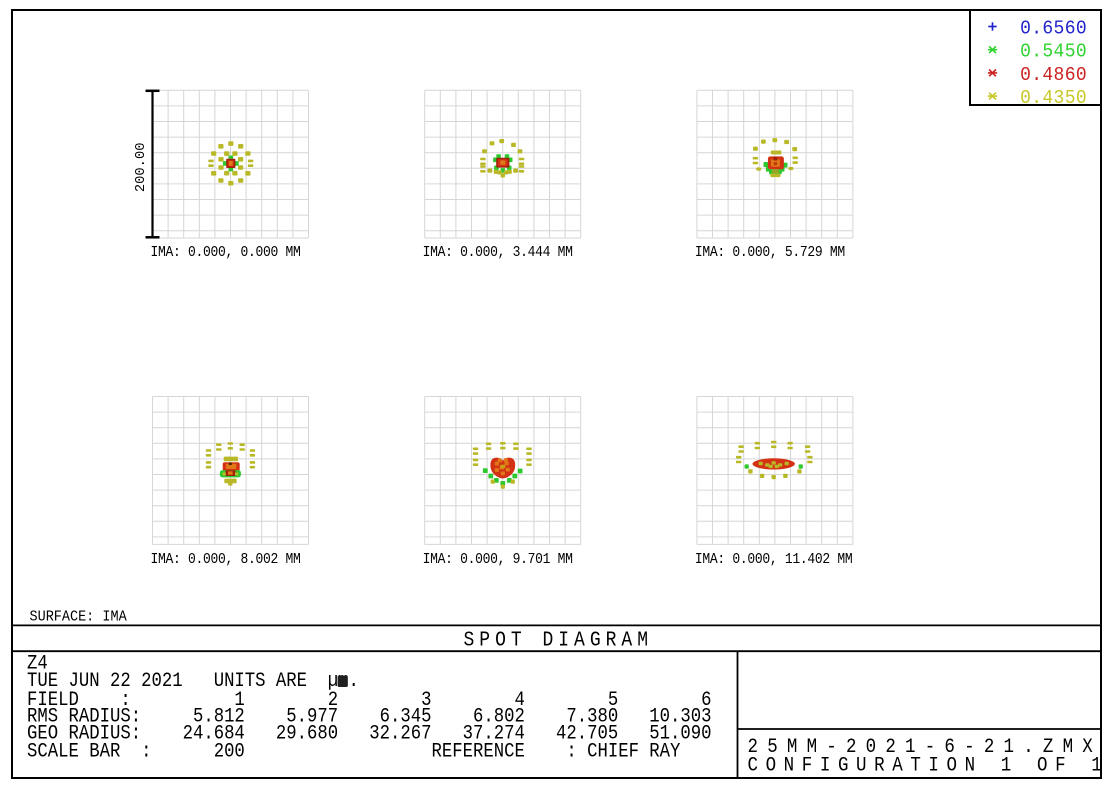 This screenshot has height=792, width=1111. I want to click on svg-text:SCALE BAR : 200: SCALE BAR : 200 REFERENCE : CHIEF RAY, so click(353, 750).